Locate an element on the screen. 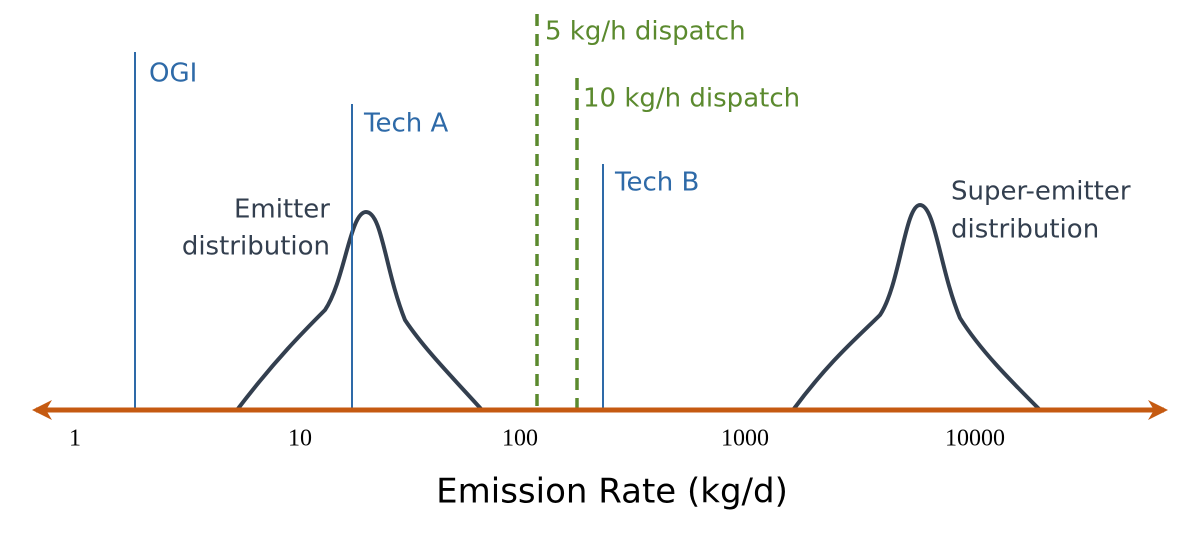 This screenshot has width=1200, height=536. super-emitter-curve is located at coordinates (916, 307).